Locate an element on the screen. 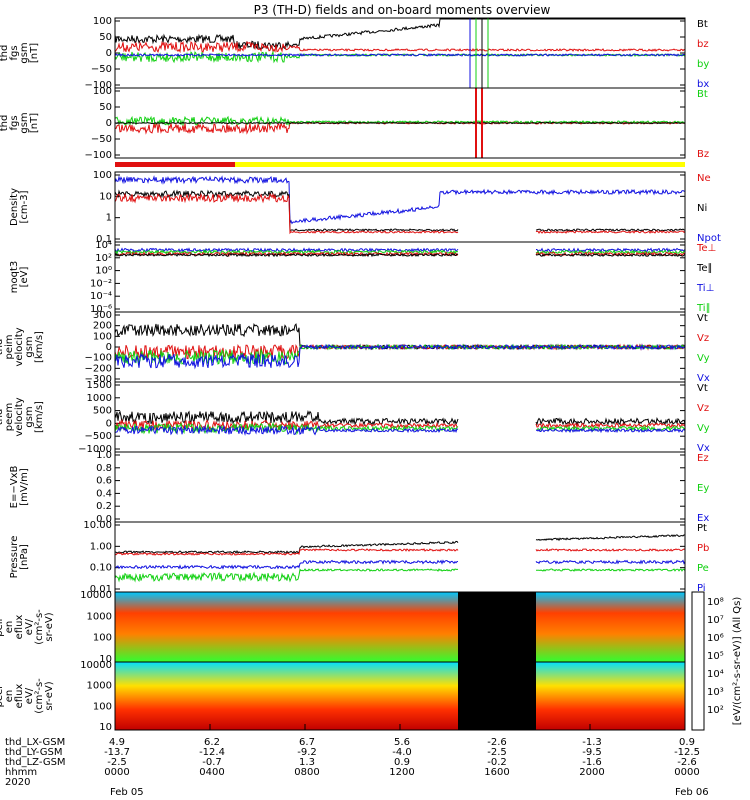 This screenshot has width=750, height=800. ytick-label: 0.1 is located at coordinates (104, 239).